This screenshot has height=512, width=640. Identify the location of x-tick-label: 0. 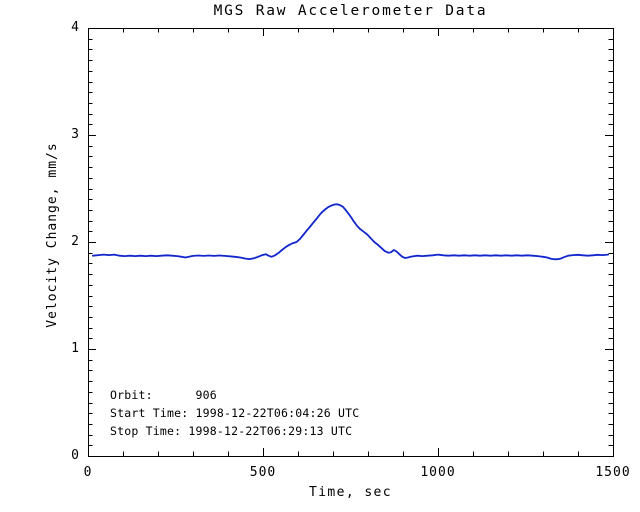
(88, 472).